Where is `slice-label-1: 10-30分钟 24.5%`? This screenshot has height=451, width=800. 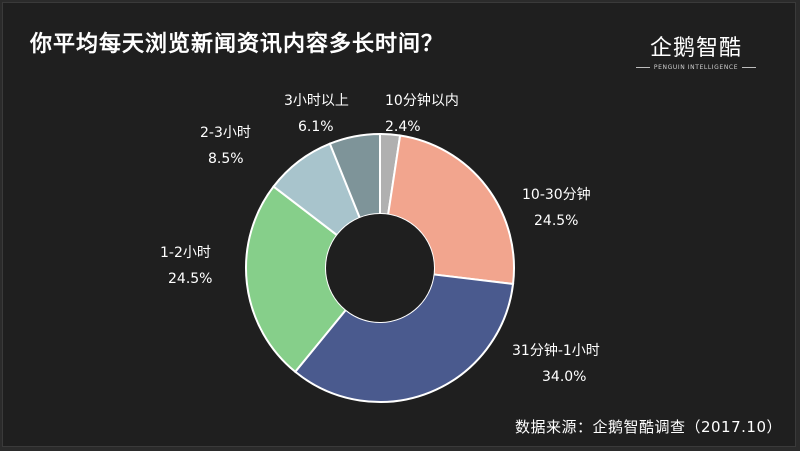
slice-label-1: 10-30分钟 24.5% is located at coordinates (556, 208).